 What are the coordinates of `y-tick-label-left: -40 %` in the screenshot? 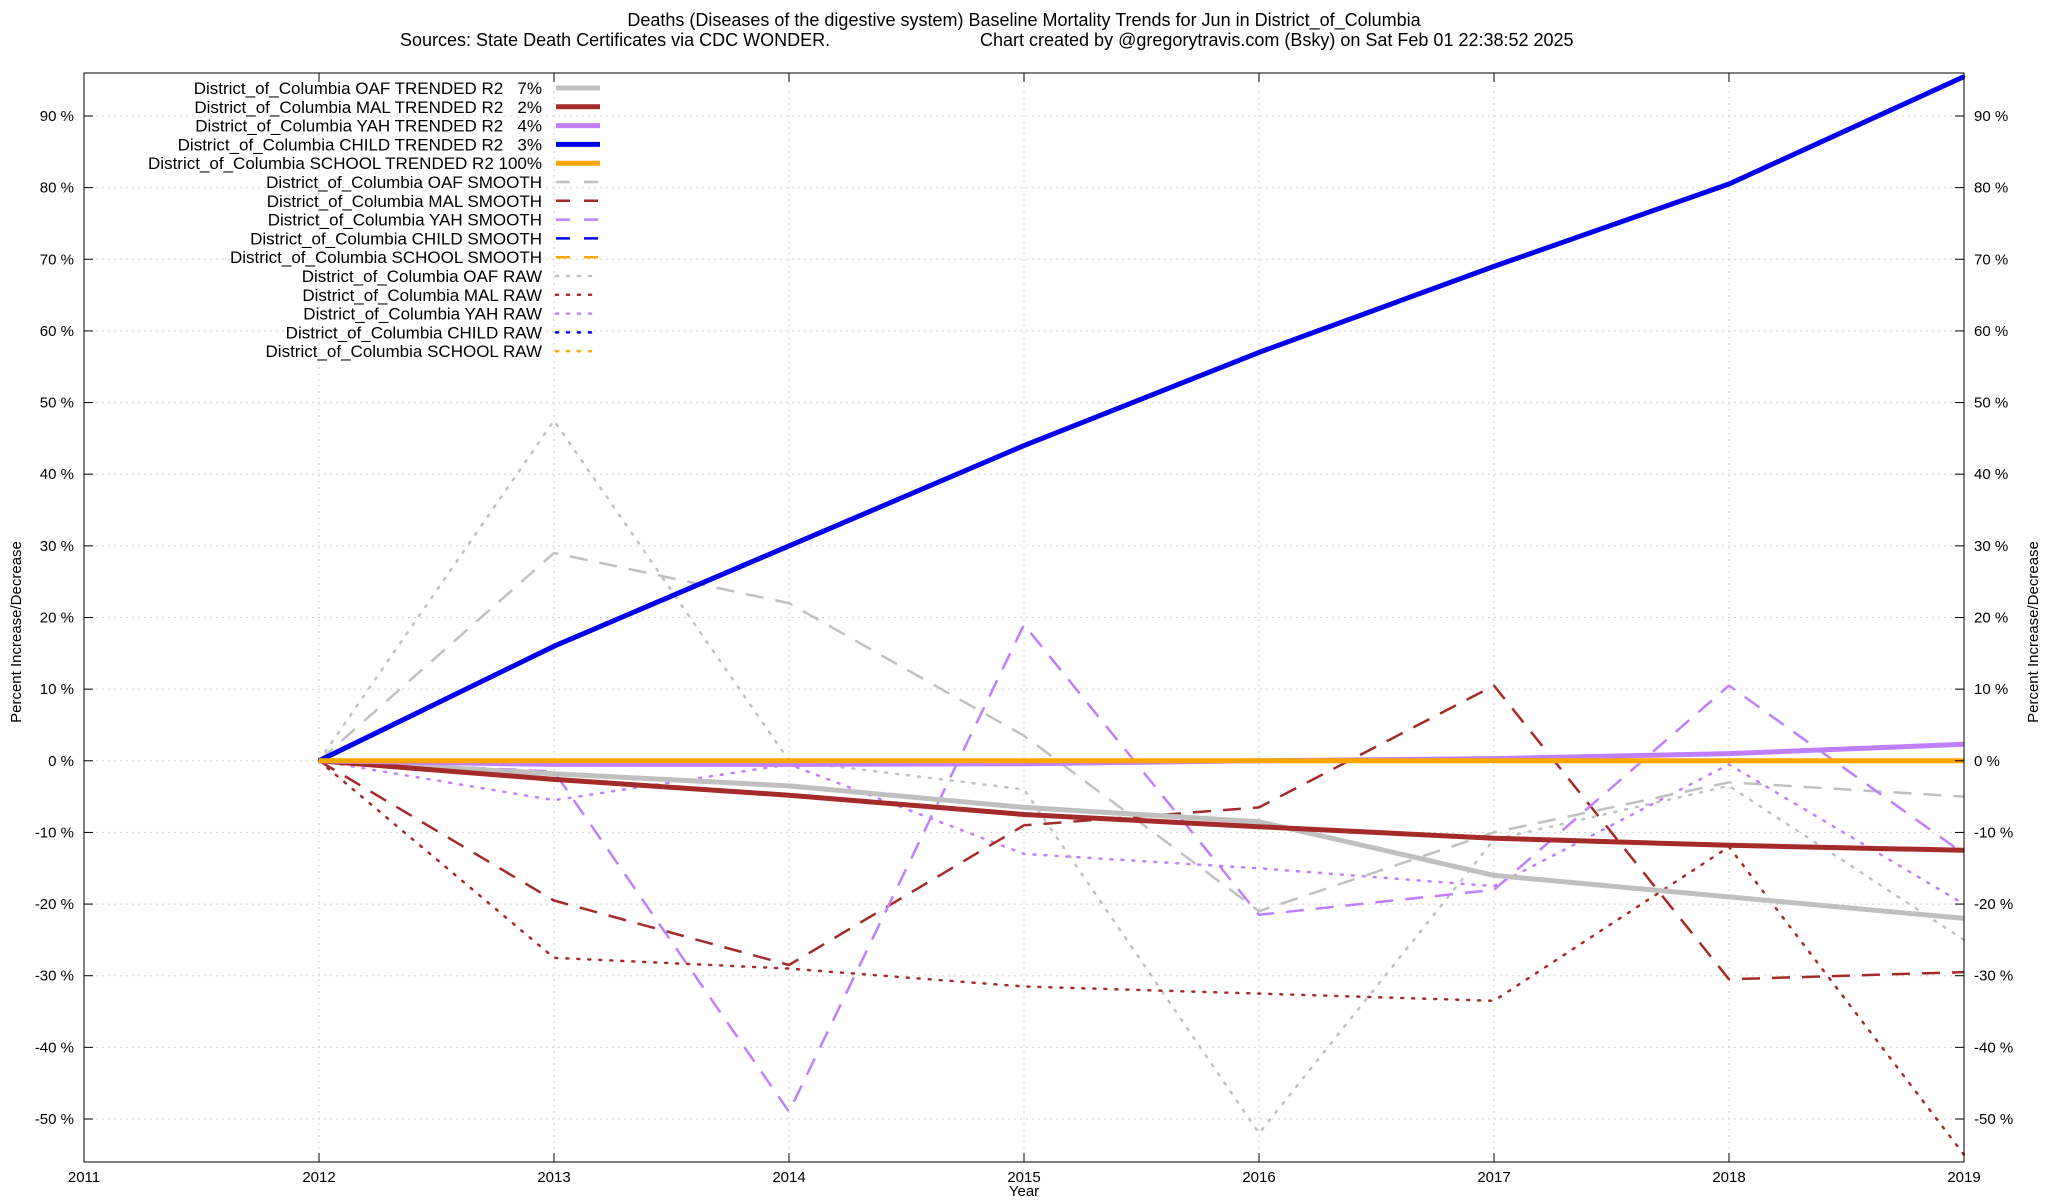 It's located at (54, 1047).